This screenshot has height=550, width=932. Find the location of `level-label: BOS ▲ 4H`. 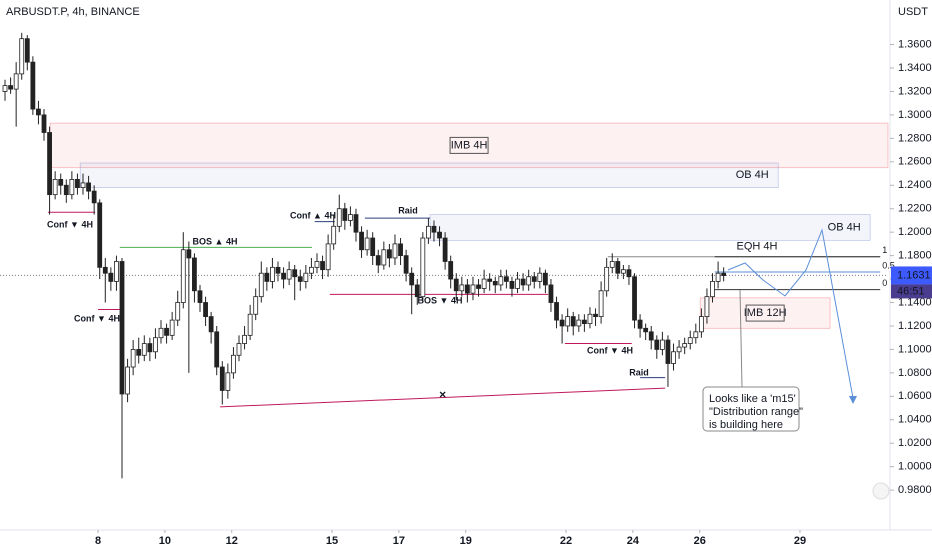

level-label: BOS ▲ 4H is located at coordinates (215, 241).